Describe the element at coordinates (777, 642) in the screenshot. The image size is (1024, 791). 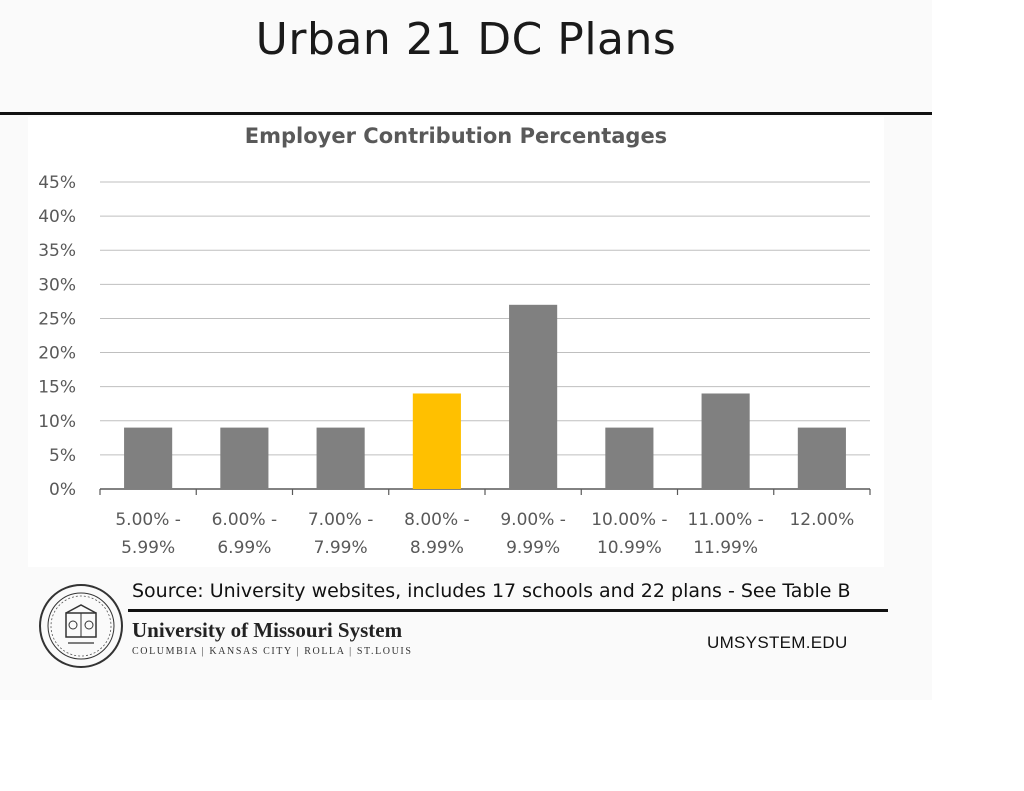
I see `website-url: UMSYSTEM.EDU` at that location.